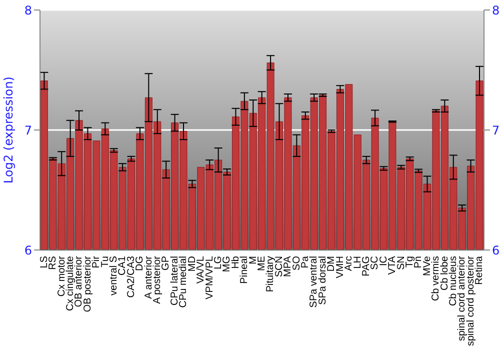 Image resolution: width=500 pixels, height=350 pixels. What do you see at coordinates (140, 263) in the screenshot?
I see `x-tick-label: DG` at bounding box center [140, 263].